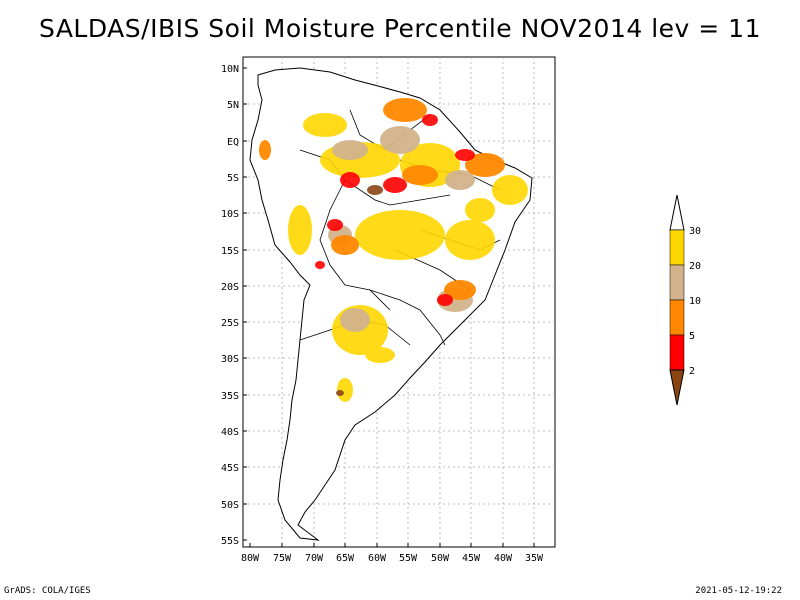 The image size is (800, 600). Describe the element at coordinates (282, 558) in the screenshot. I see `lon-label: 75W` at that location.